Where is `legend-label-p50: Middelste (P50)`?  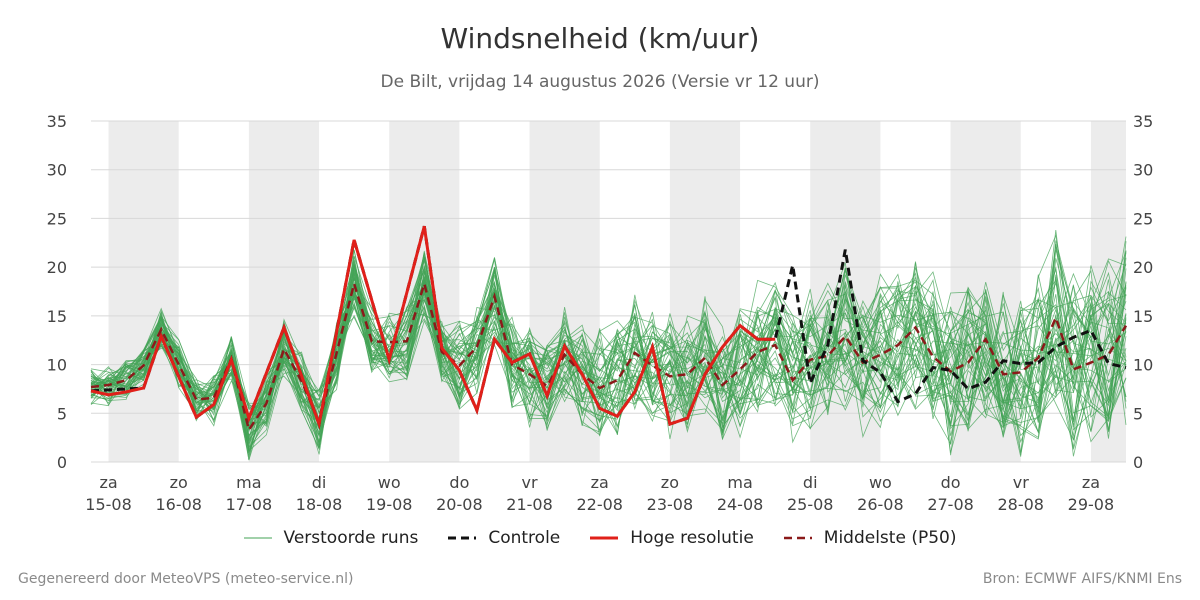 legend-label-p50: Middelste (P50) is located at coordinates (890, 538).